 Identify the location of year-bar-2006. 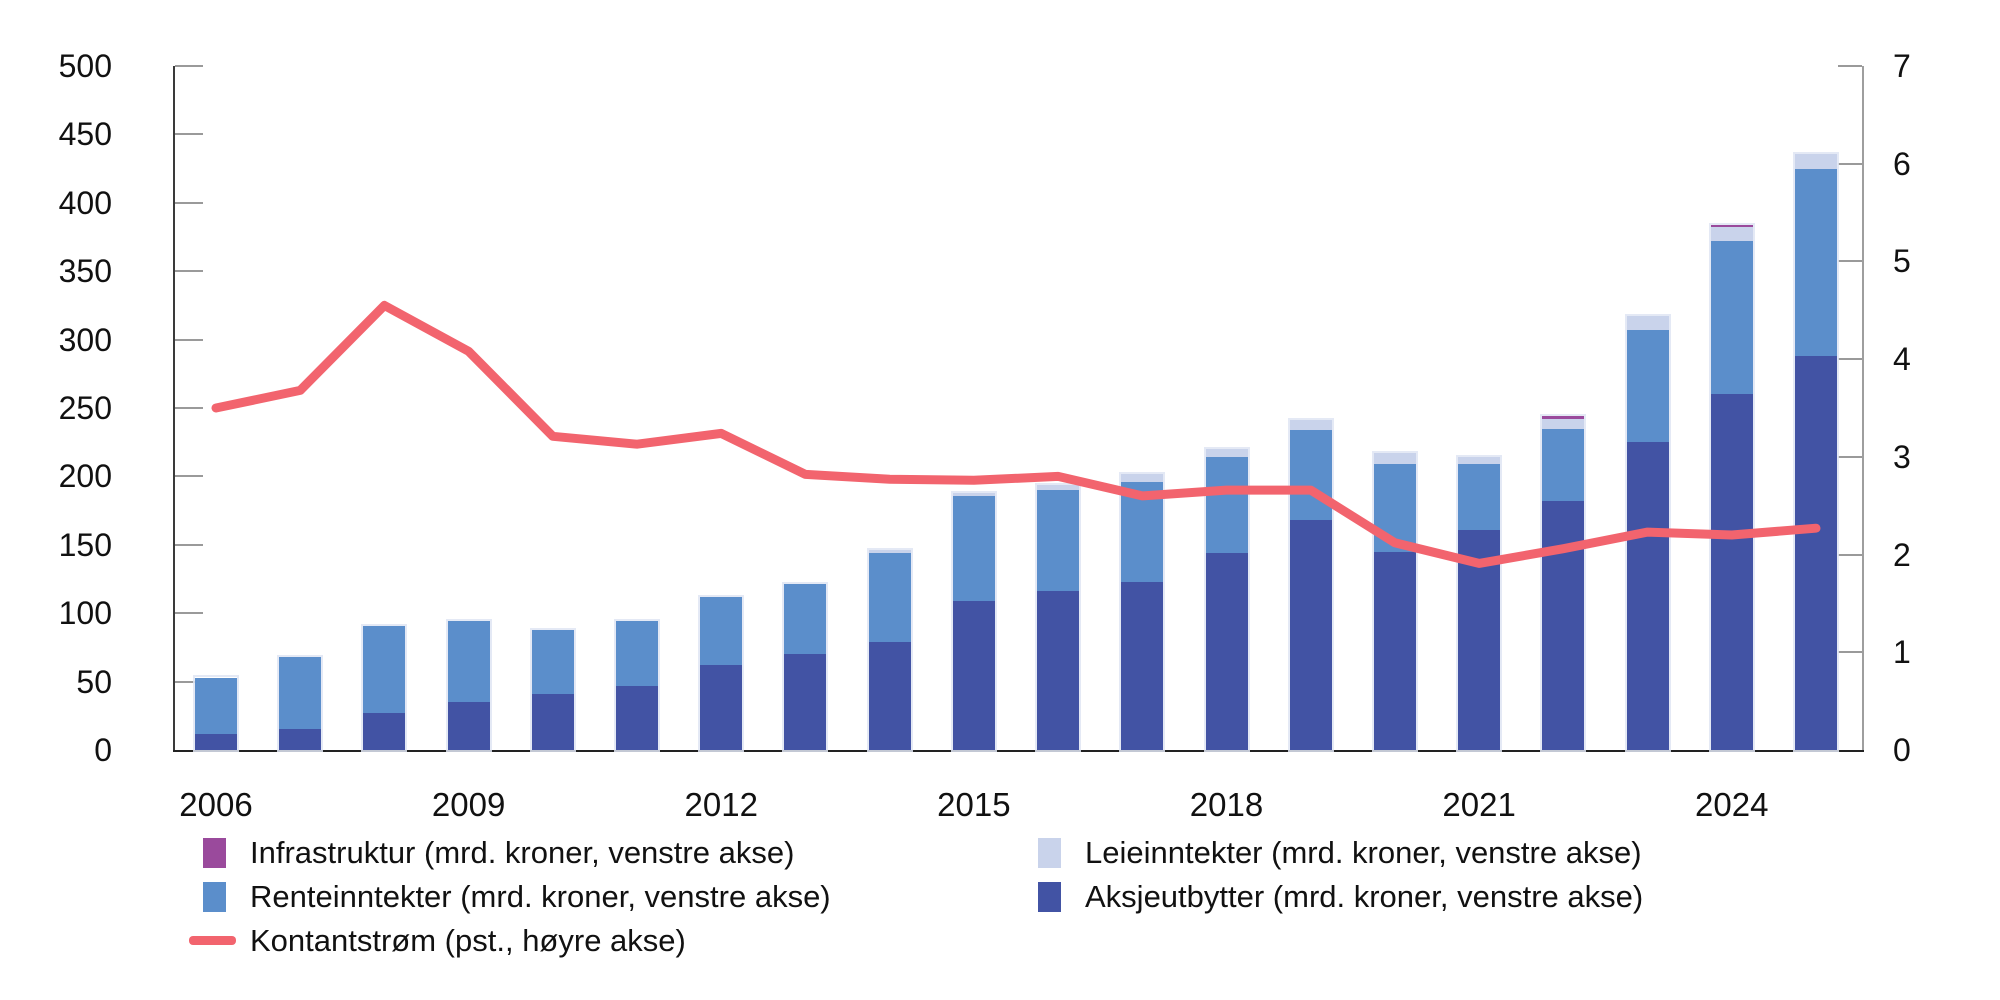
(216, 713).